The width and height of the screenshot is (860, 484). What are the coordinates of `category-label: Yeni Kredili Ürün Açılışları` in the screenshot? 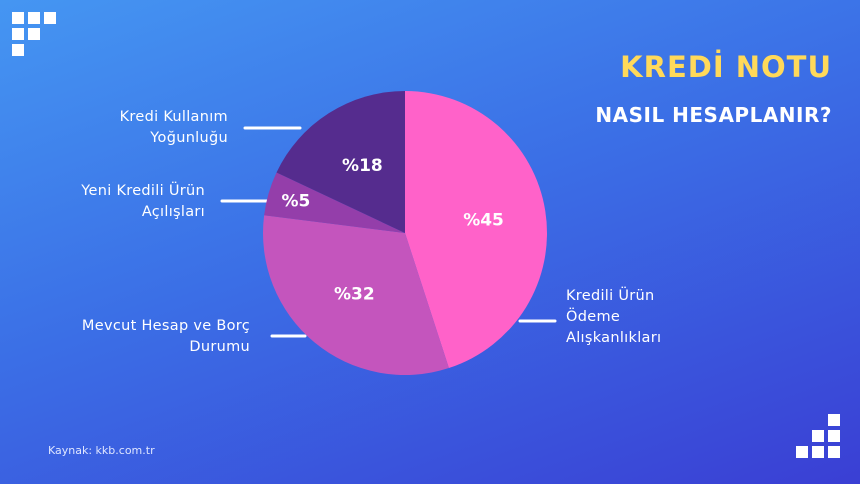 It's located at (143, 201).